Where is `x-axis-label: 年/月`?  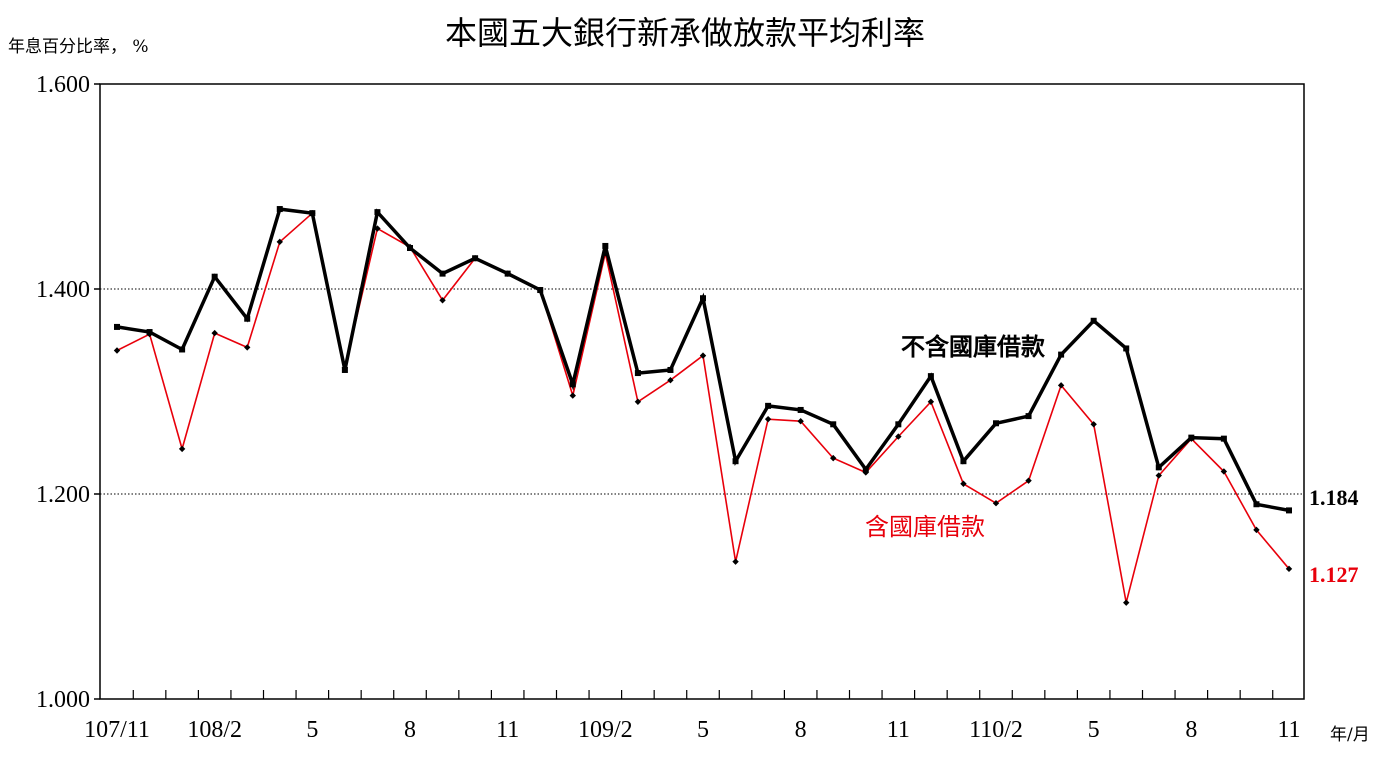
x-axis-label: 年/月 is located at coordinates (1350, 735).